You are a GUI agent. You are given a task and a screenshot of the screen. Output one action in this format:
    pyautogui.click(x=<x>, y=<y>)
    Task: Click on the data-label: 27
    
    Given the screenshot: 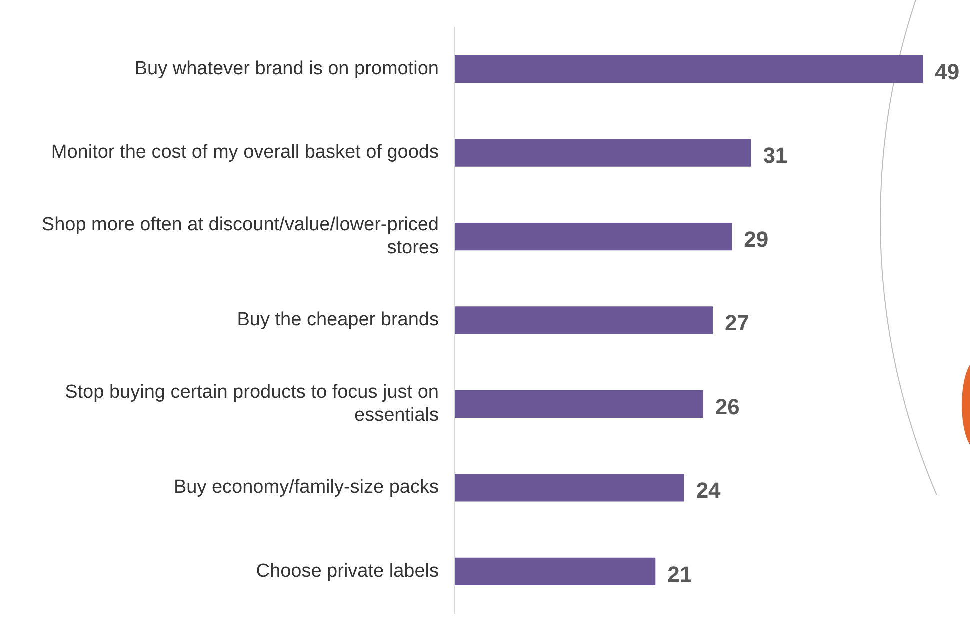 What is the action you would take?
    pyautogui.click(x=737, y=323)
    